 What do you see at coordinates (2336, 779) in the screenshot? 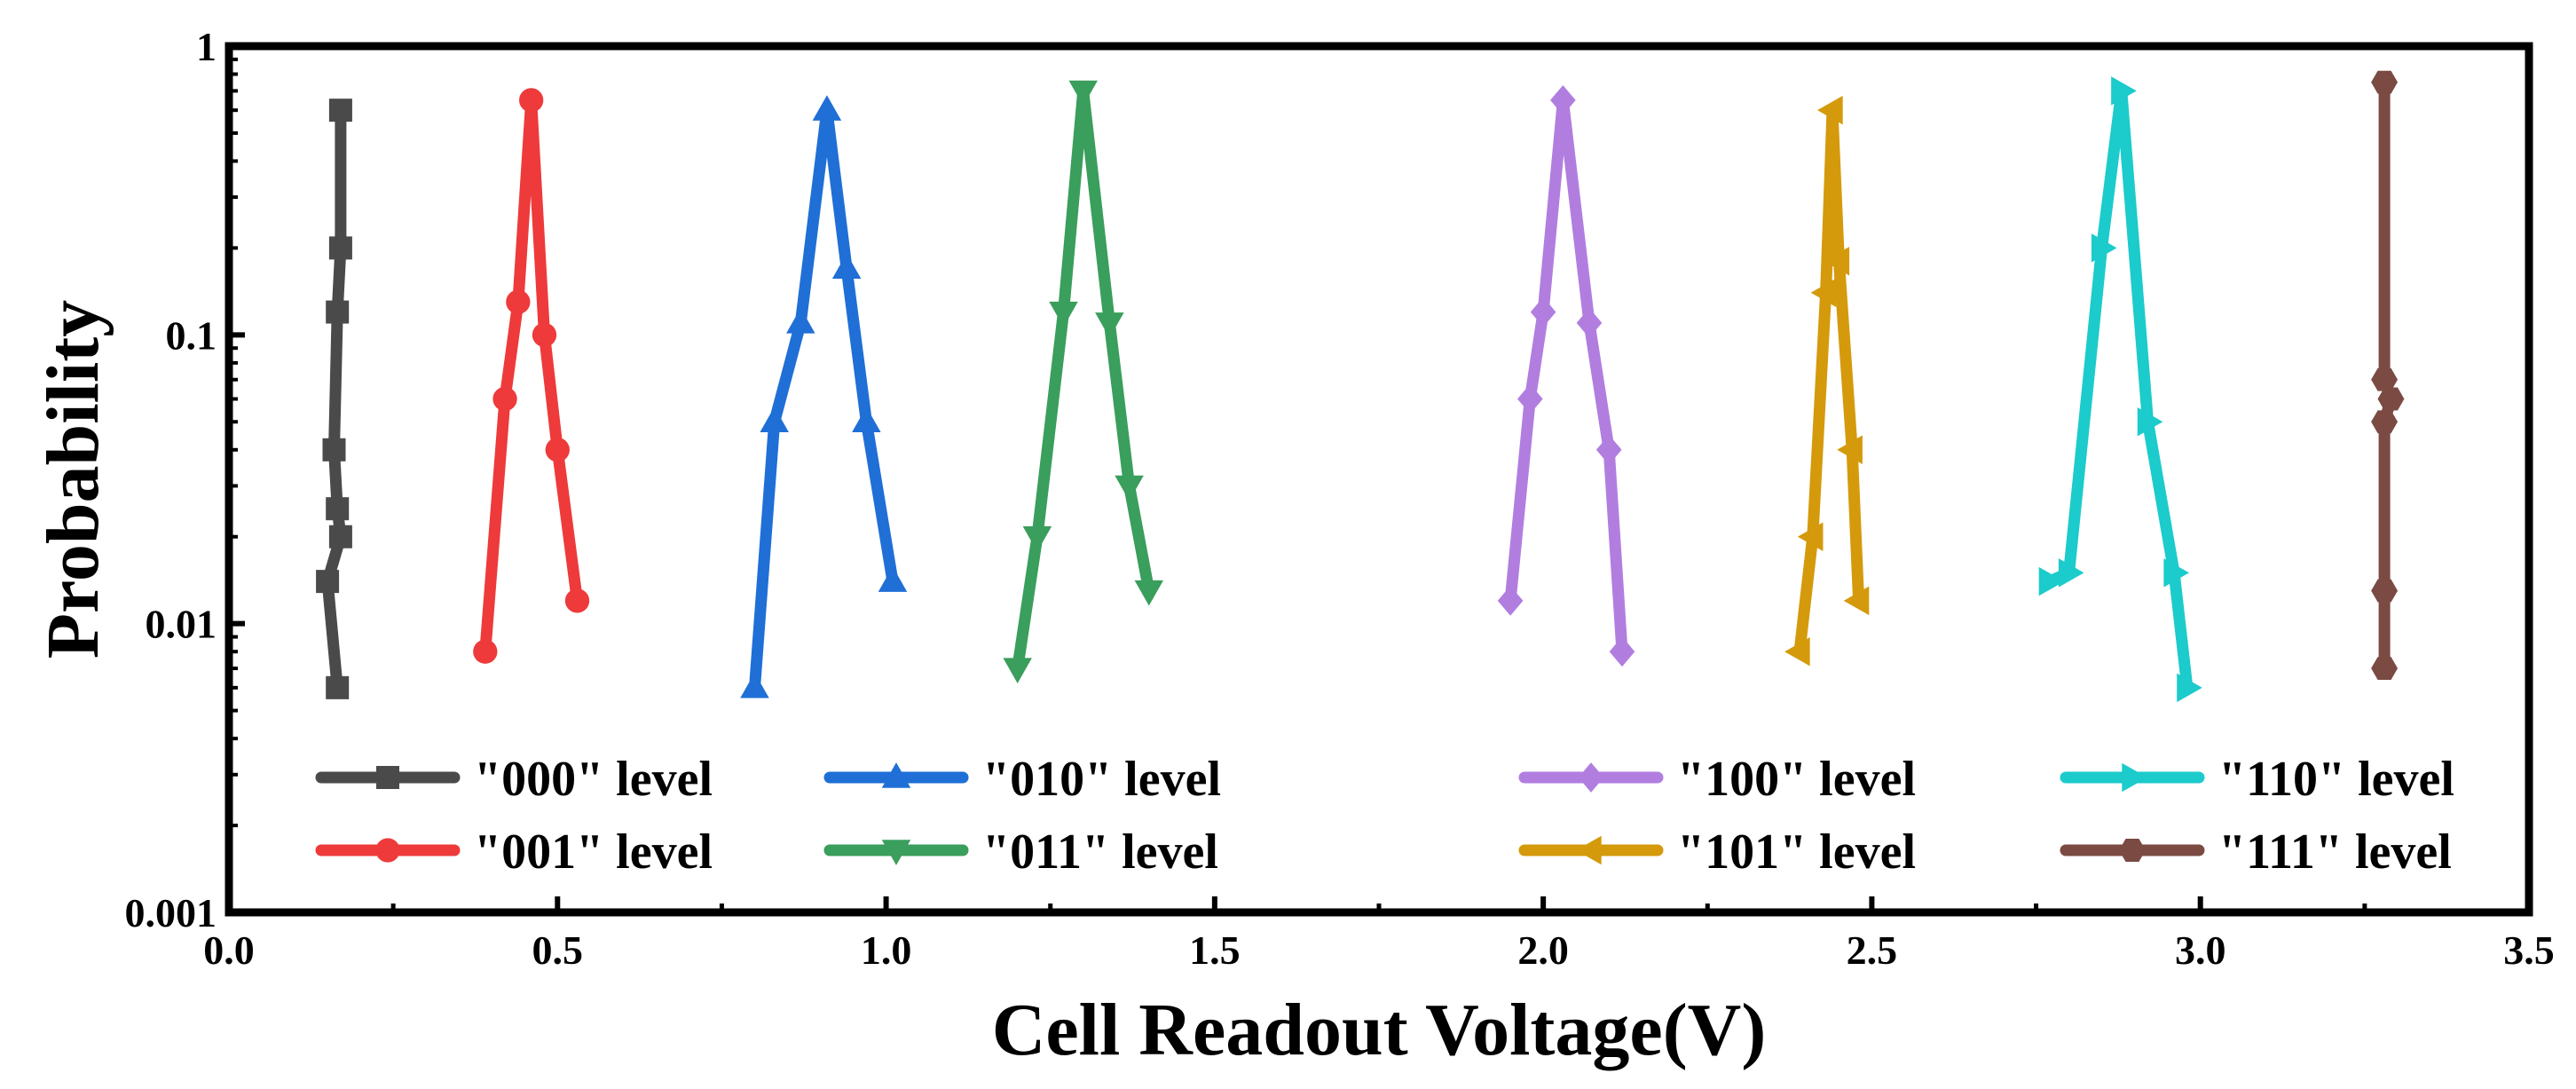
I see `legend-label: "110" level` at bounding box center [2336, 779].